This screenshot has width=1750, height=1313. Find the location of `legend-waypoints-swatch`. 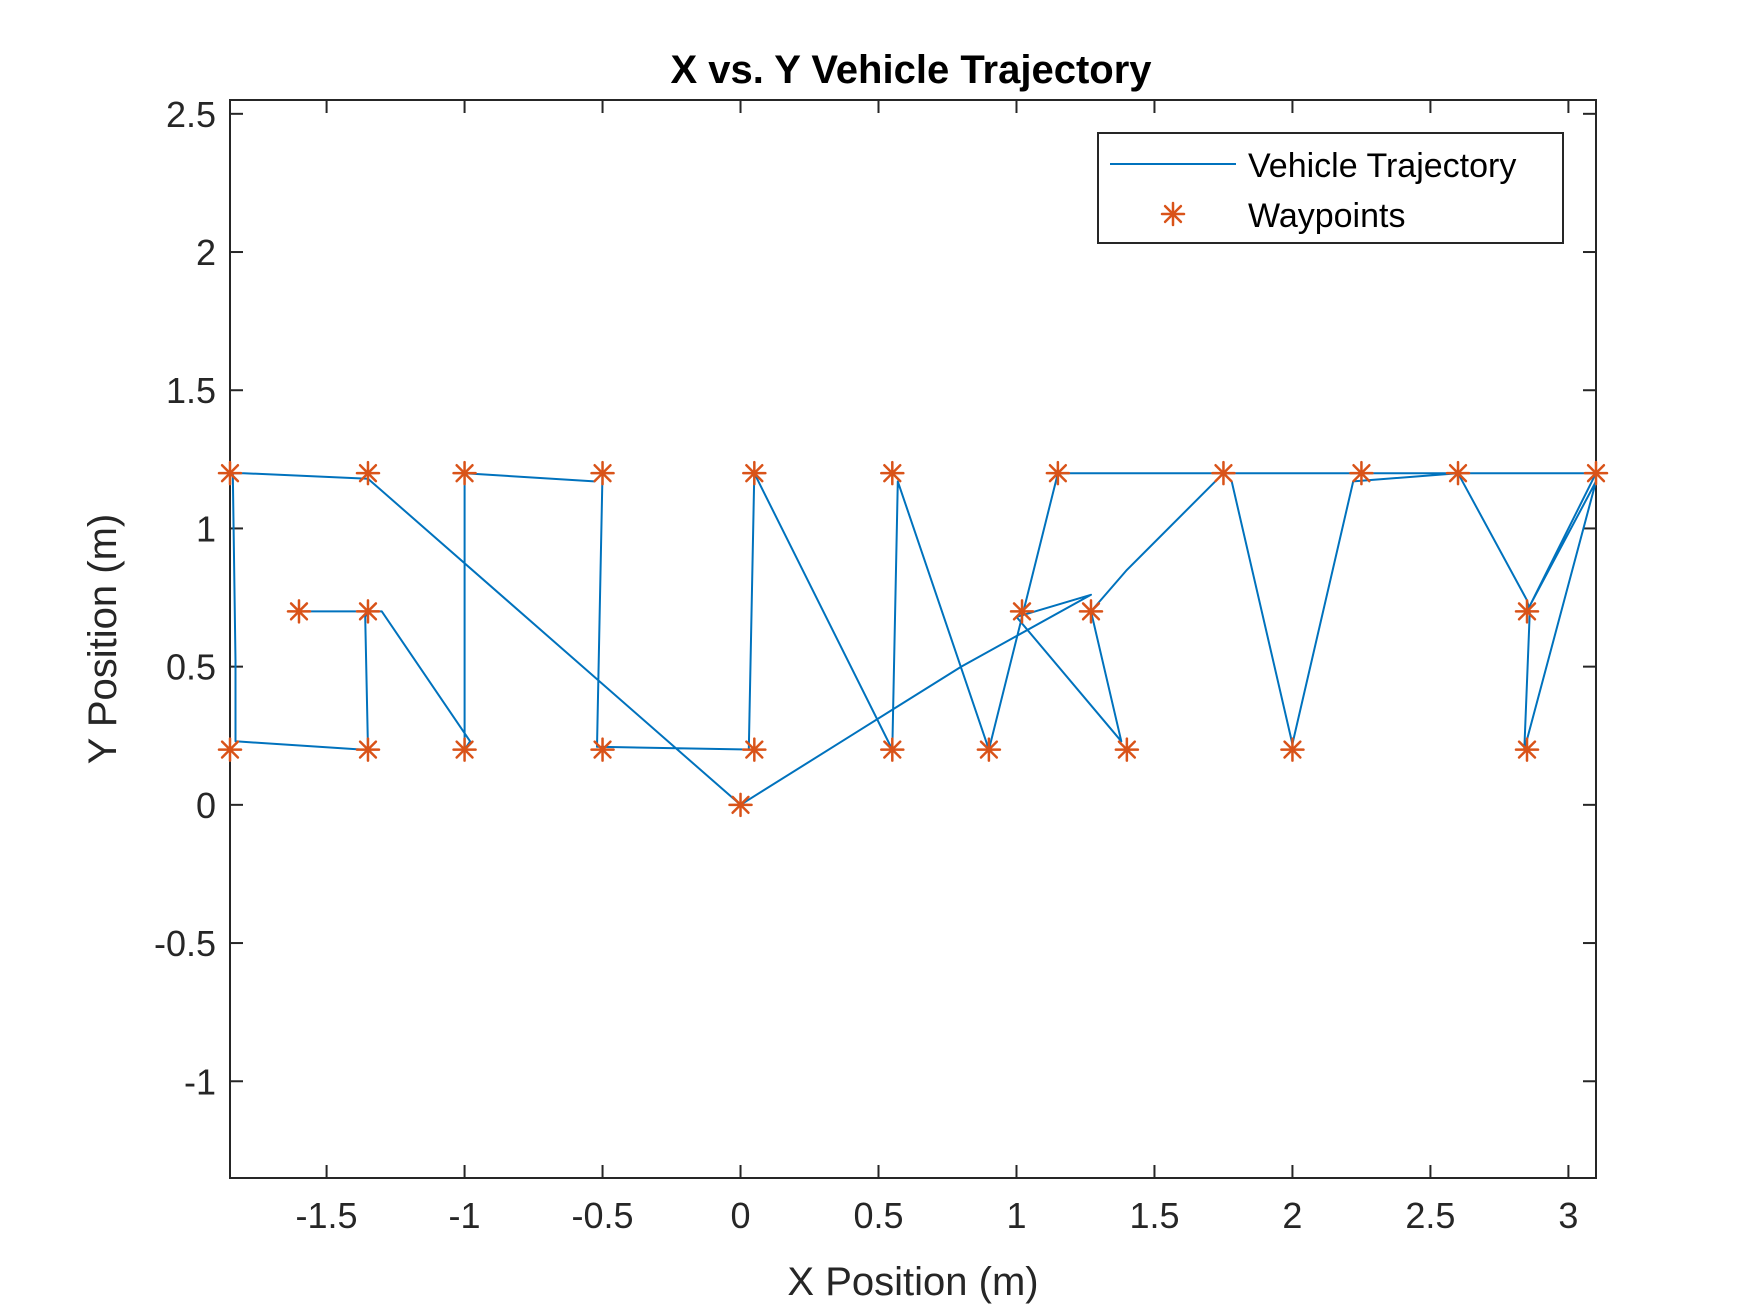

legend-waypoints-swatch is located at coordinates (1173, 214).